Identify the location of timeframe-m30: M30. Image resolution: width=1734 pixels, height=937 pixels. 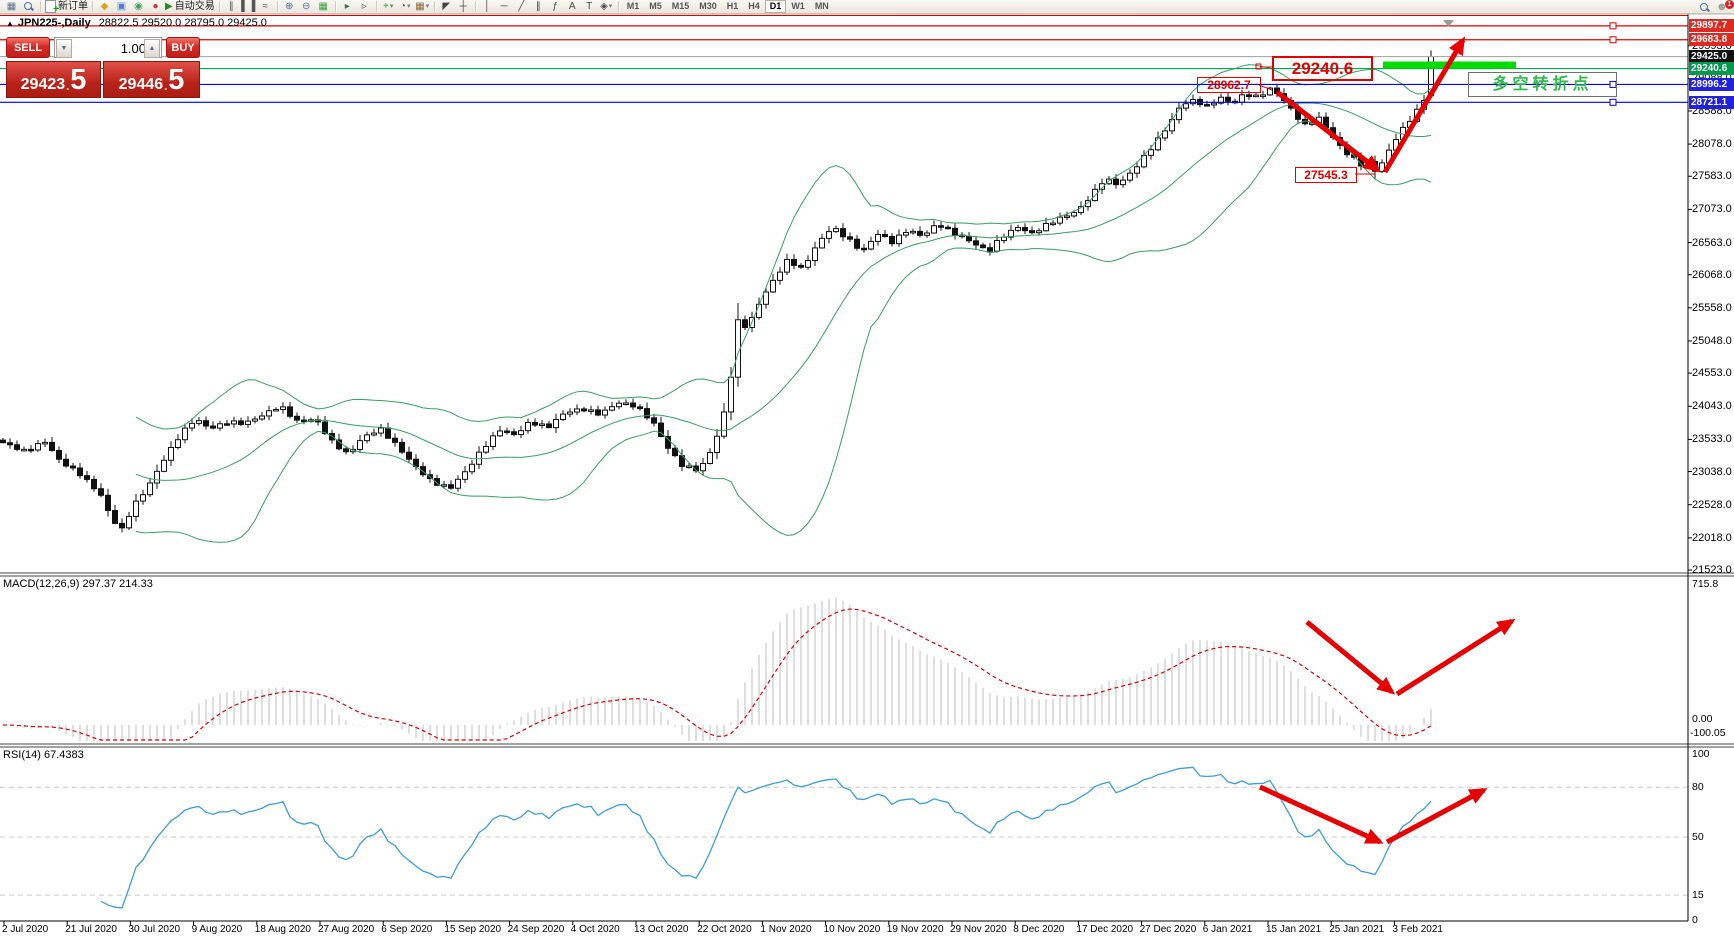
(708, 6).